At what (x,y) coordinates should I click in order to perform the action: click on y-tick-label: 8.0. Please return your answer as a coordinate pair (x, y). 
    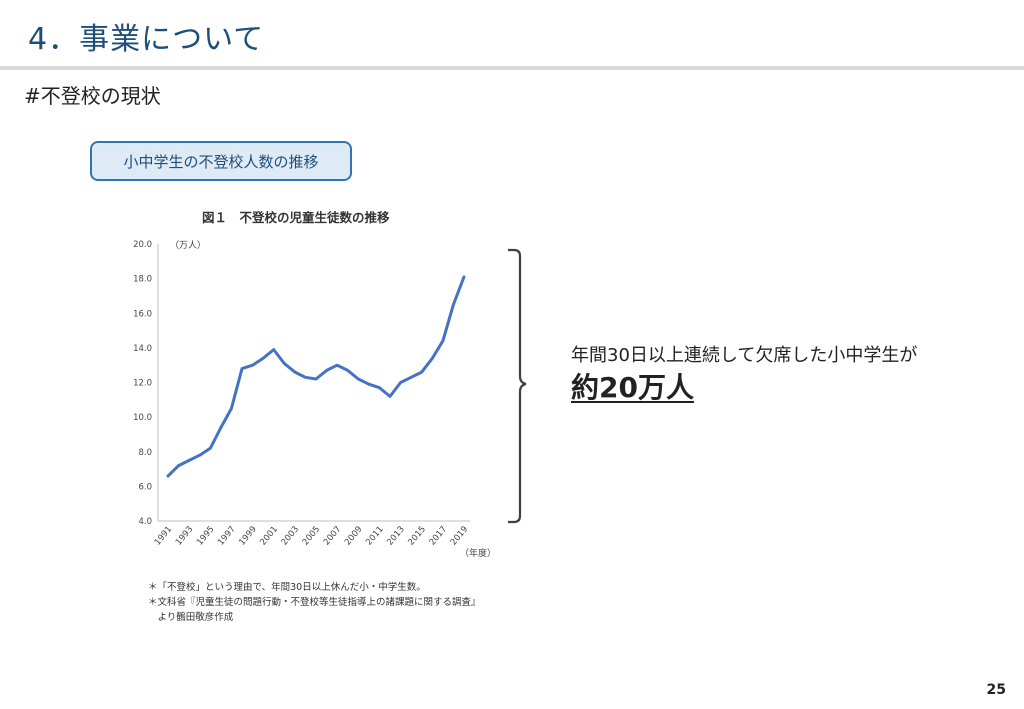
    Looking at the image, I should click on (145, 453).